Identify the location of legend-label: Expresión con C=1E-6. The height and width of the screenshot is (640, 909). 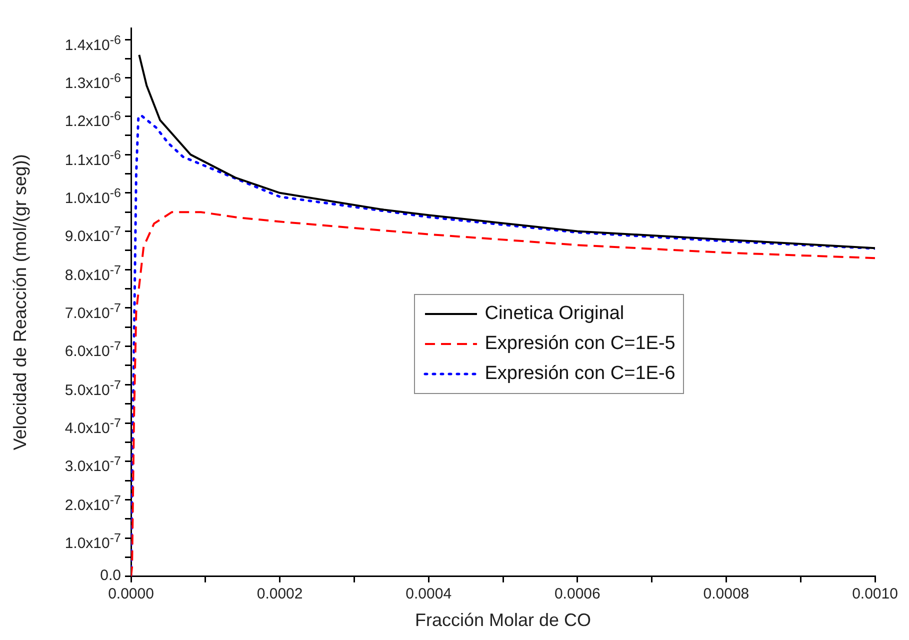
(580, 373).